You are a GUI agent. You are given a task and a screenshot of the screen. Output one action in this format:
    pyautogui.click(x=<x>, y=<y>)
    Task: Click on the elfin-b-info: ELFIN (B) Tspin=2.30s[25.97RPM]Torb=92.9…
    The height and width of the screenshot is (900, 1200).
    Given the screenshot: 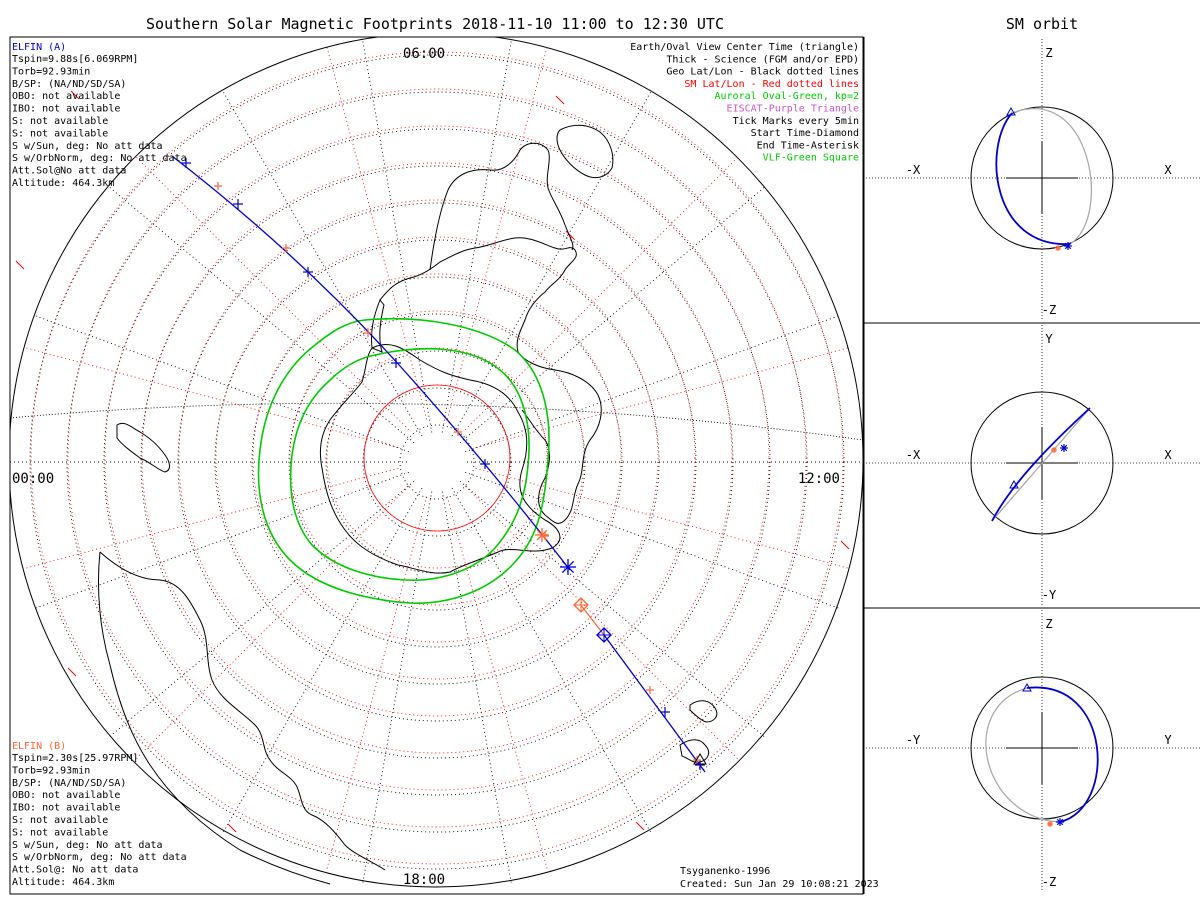 What is the action you would take?
    pyautogui.click(x=99, y=814)
    